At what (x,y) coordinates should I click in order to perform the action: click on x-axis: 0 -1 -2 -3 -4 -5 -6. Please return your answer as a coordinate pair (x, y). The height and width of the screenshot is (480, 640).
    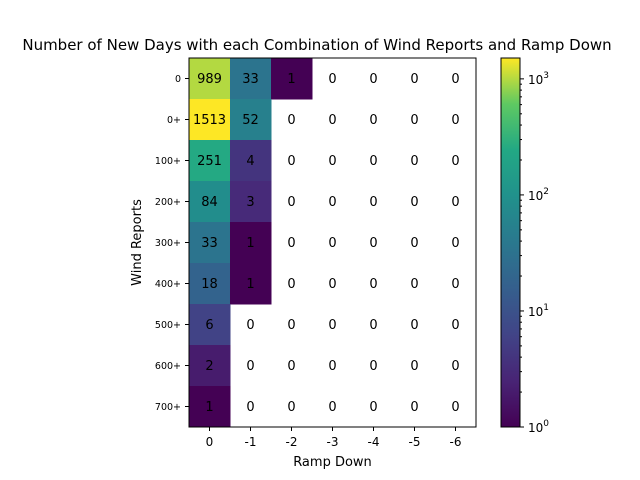
    Looking at the image, I should click on (334, 438).